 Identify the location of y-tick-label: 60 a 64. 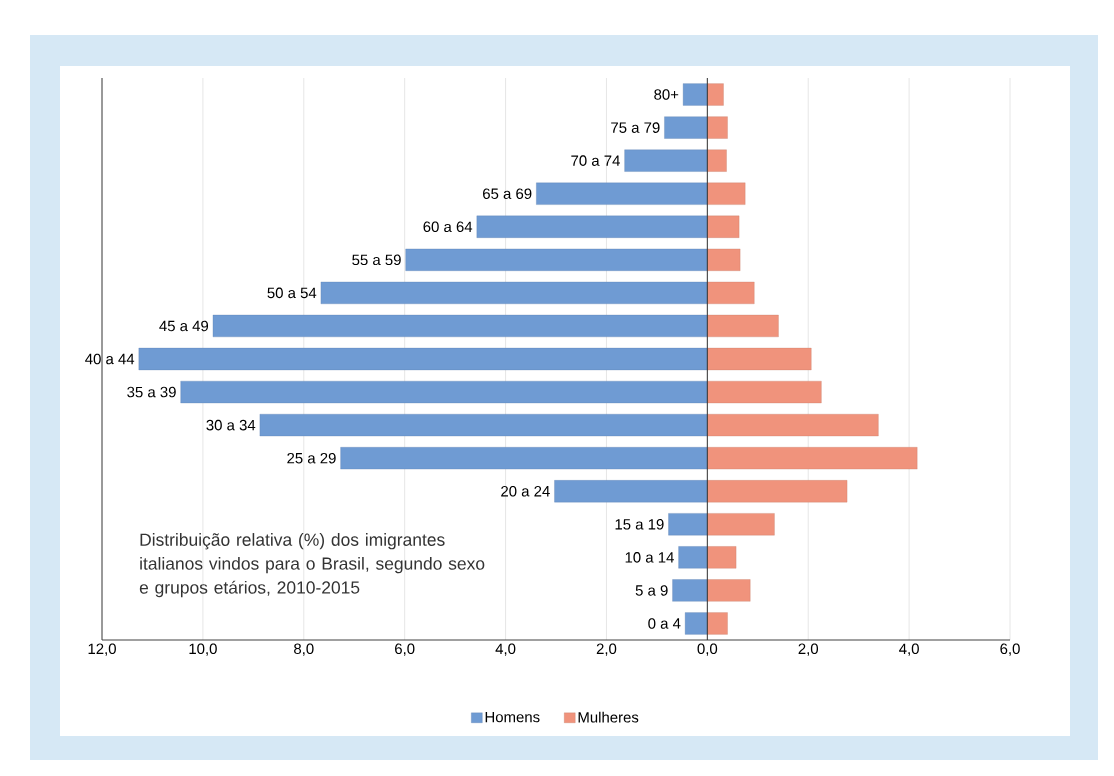
(448, 227).